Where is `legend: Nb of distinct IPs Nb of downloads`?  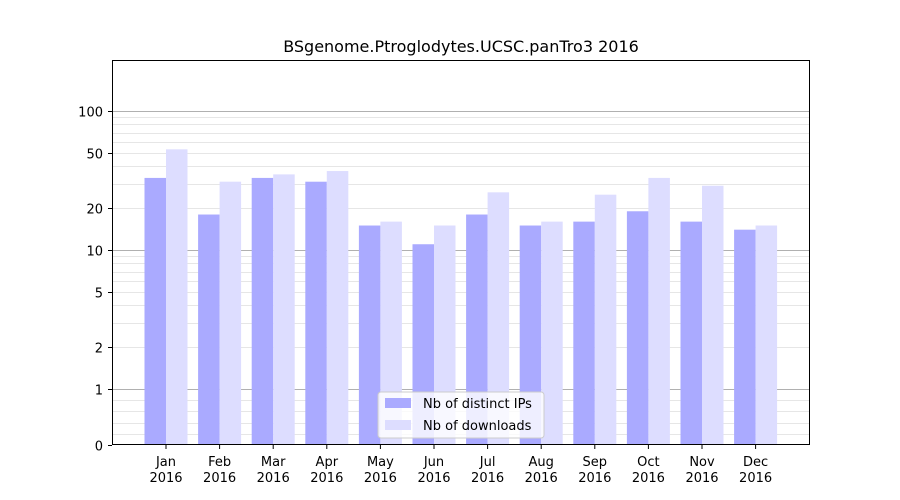
legend: Nb of distinct IPs Nb of downloads is located at coordinates (461, 415).